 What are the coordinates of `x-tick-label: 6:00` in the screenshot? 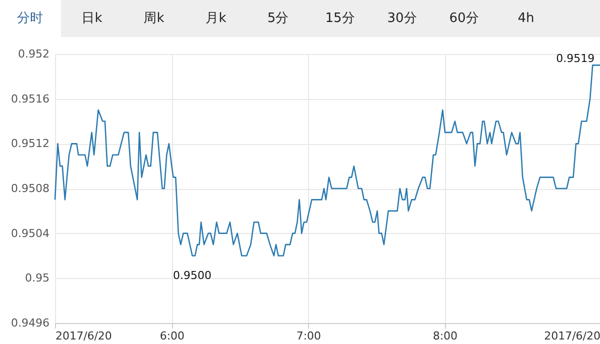 It's located at (172, 336).